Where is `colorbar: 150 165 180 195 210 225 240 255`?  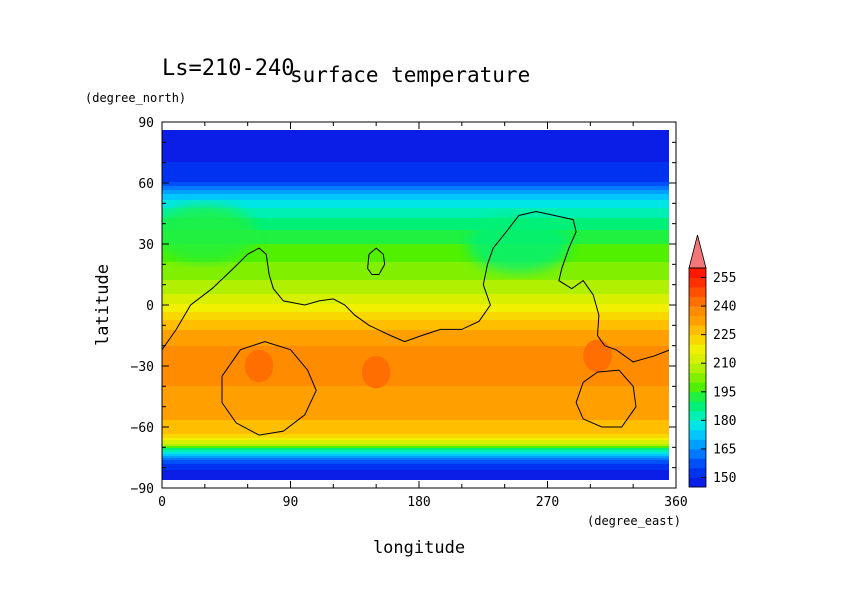
colorbar: 150 165 180 195 210 225 240 255 is located at coordinates (712, 361).